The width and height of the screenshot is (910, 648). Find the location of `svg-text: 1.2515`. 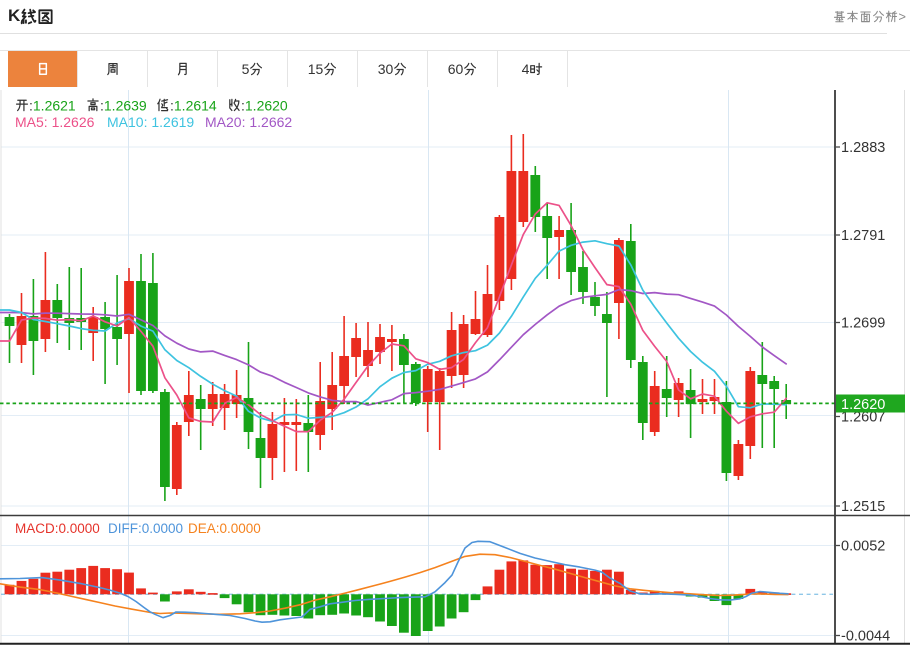

svg-text: 1.2515 is located at coordinates (863, 507).